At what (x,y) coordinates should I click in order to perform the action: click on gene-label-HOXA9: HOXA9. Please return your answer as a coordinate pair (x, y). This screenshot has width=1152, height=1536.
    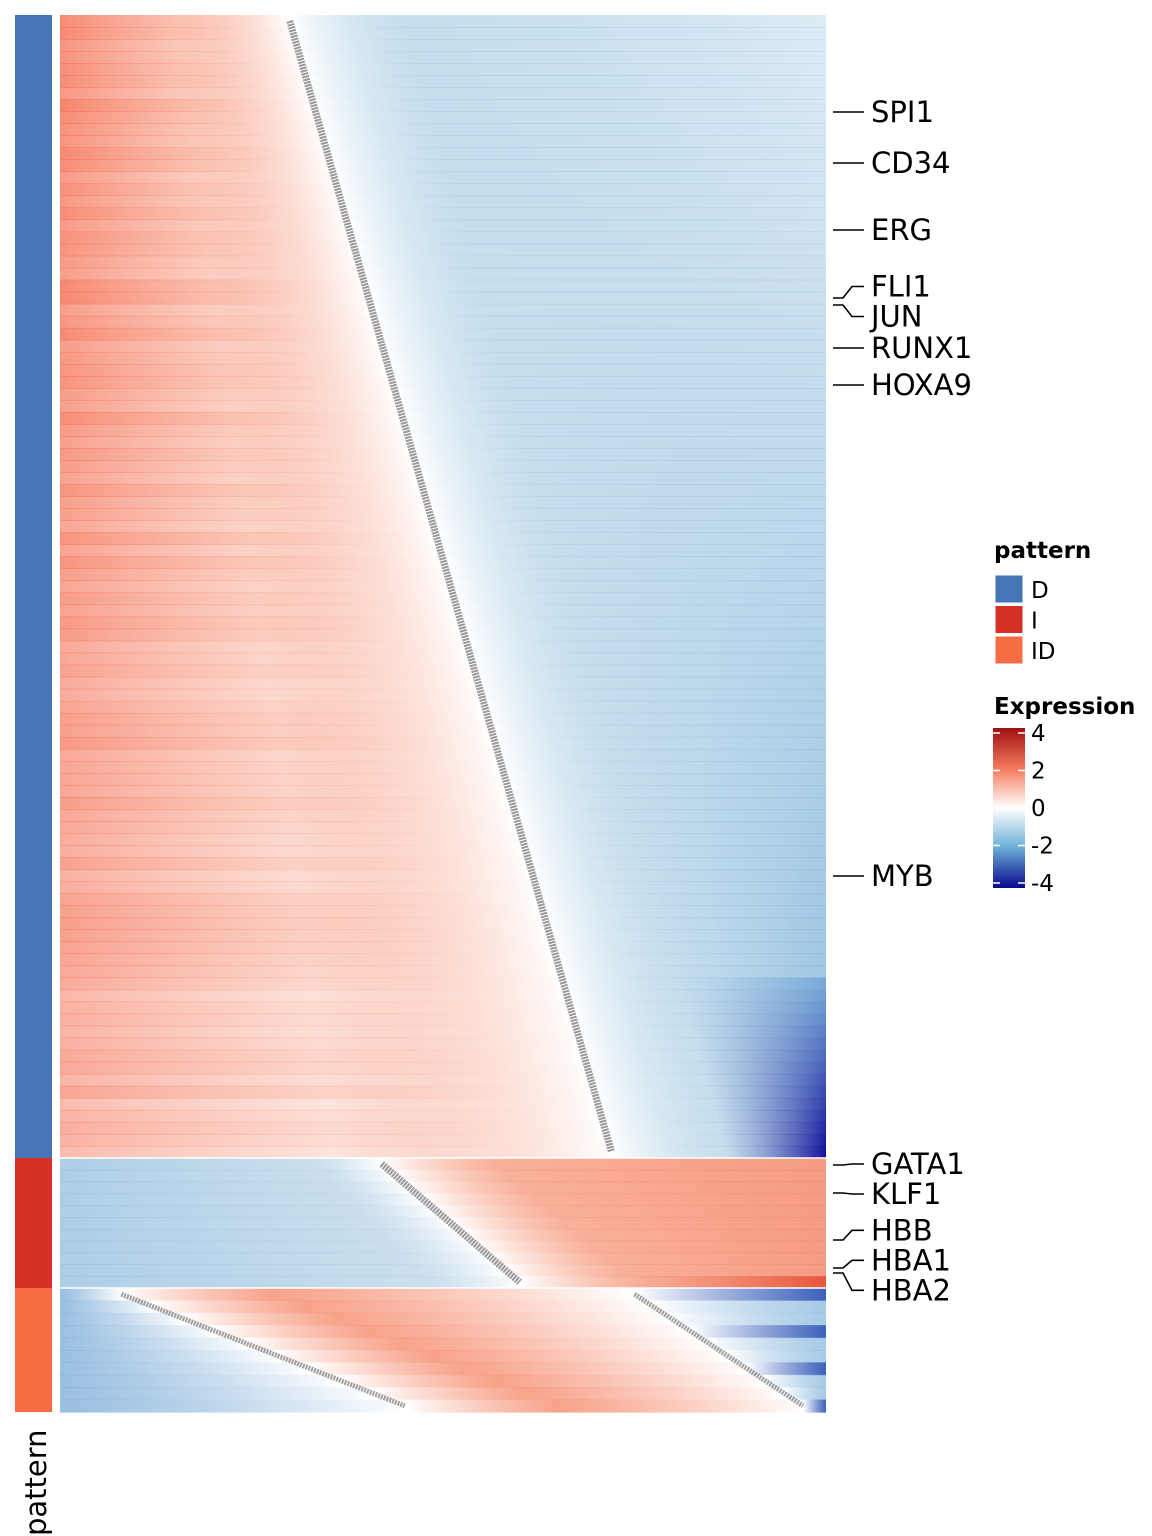
    Looking at the image, I should click on (902, 385).